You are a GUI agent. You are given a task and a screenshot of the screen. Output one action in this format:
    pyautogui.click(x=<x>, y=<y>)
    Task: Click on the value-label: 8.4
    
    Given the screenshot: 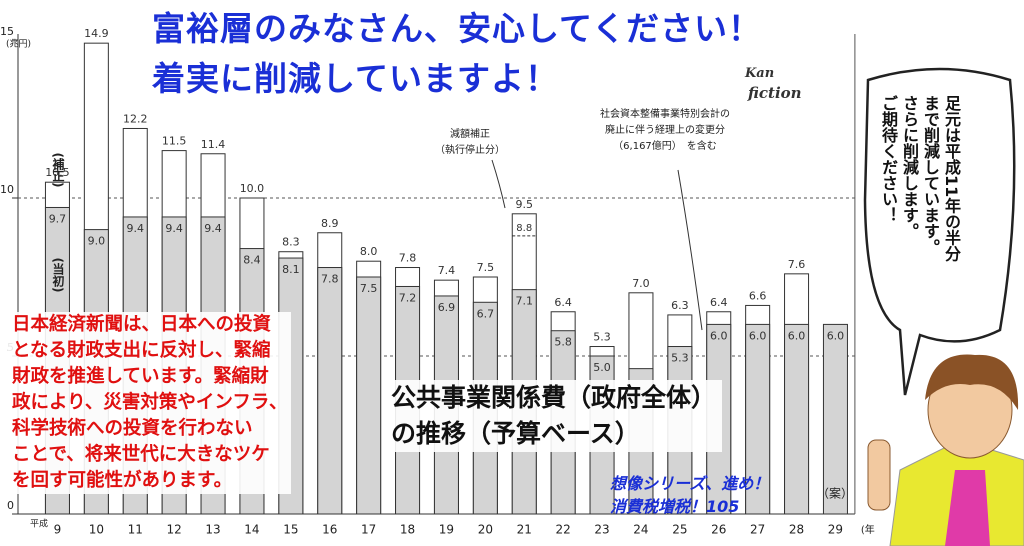 What is the action you would take?
    pyautogui.click(x=252, y=260)
    